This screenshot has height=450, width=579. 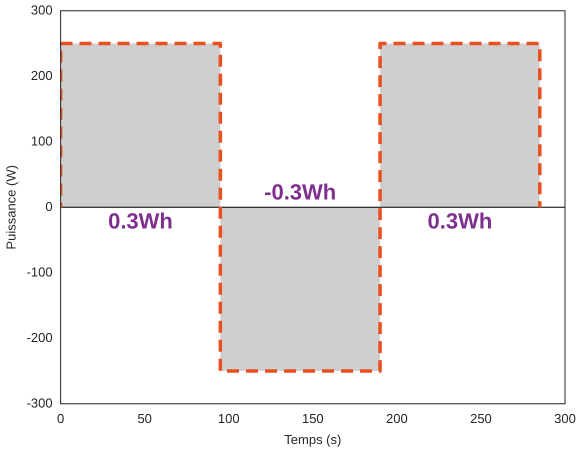 What do you see at coordinates (41, 10) in the screenshot?
I see `y-tick-label: 300` at bounding box center [41, 10].